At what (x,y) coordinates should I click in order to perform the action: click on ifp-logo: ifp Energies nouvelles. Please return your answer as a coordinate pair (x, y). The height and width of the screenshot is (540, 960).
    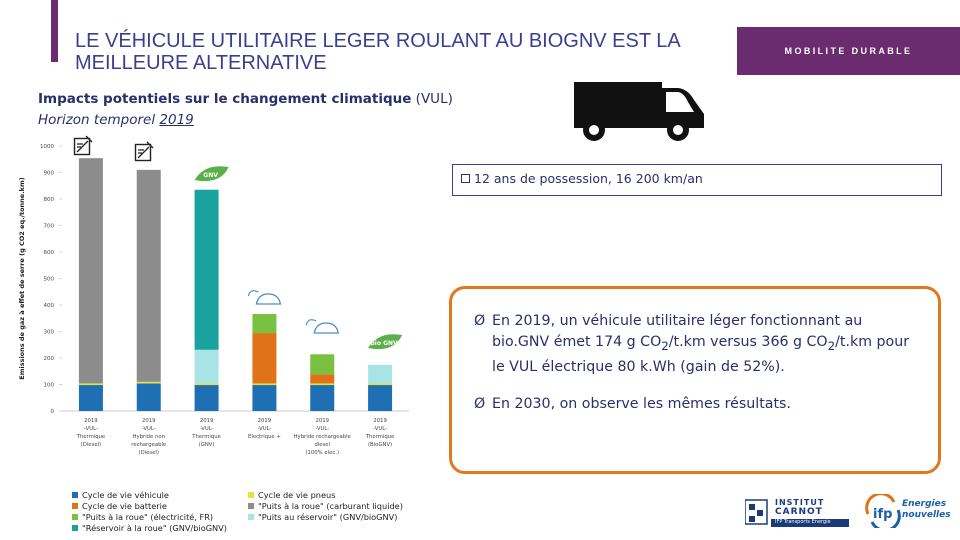
    Looking at the image, I should click on (908, 512).